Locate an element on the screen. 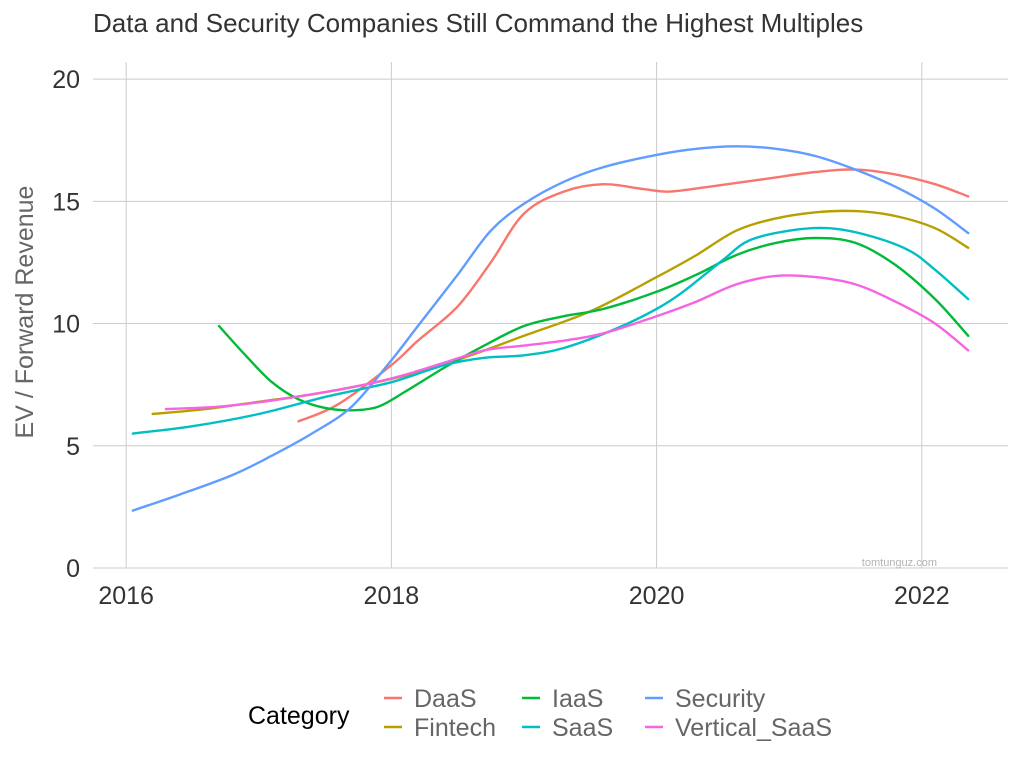  series-line-vertical-saas is located at coordinates (567, 342).